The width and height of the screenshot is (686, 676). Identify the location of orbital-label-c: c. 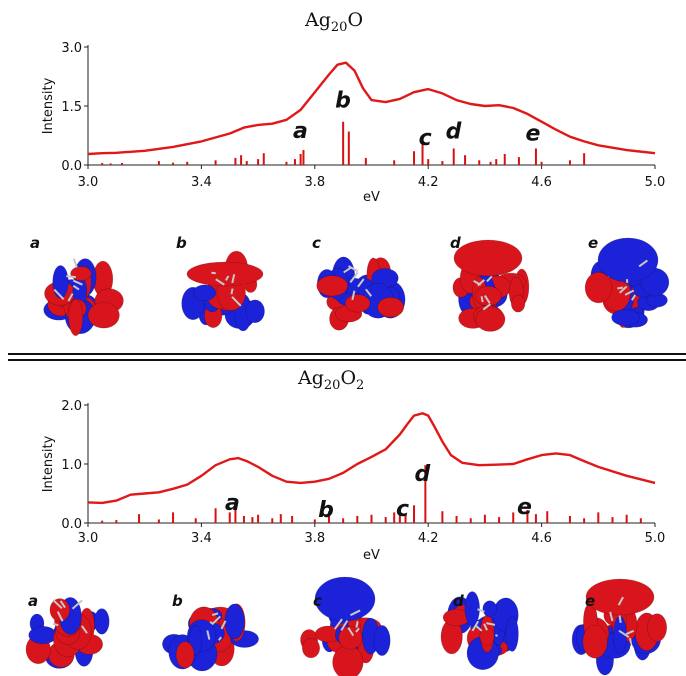
(317, 601).